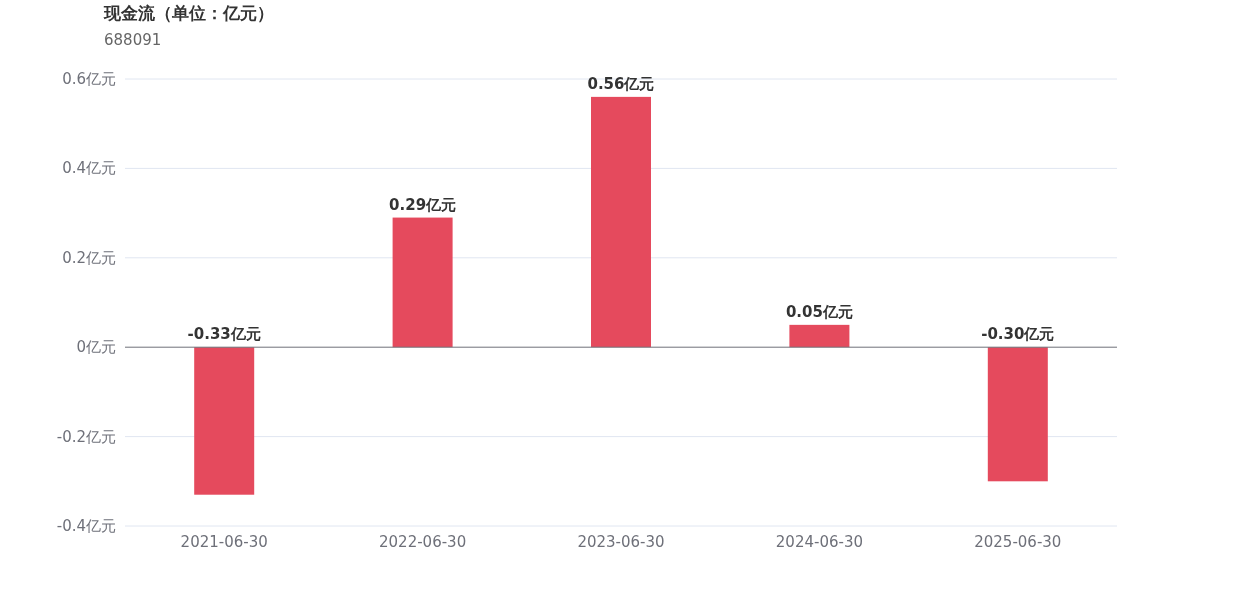 This screenshot has height=596, width=1242. I want to click on chart-subtitle: 688091, so click(133, 40).